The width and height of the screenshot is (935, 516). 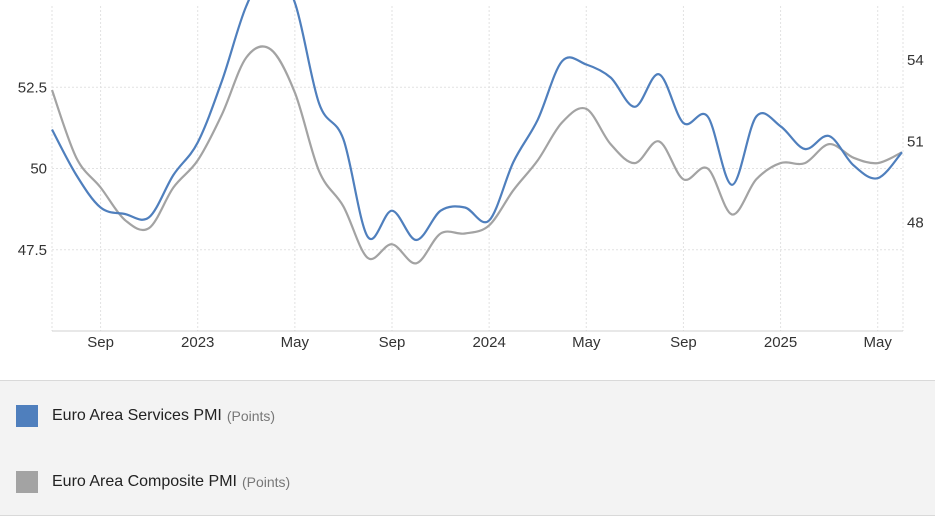 What do you see at coordinates (780, 342) in the screenshot?
I see `x-tick-label: 2025` at bounding box center [780, 342].